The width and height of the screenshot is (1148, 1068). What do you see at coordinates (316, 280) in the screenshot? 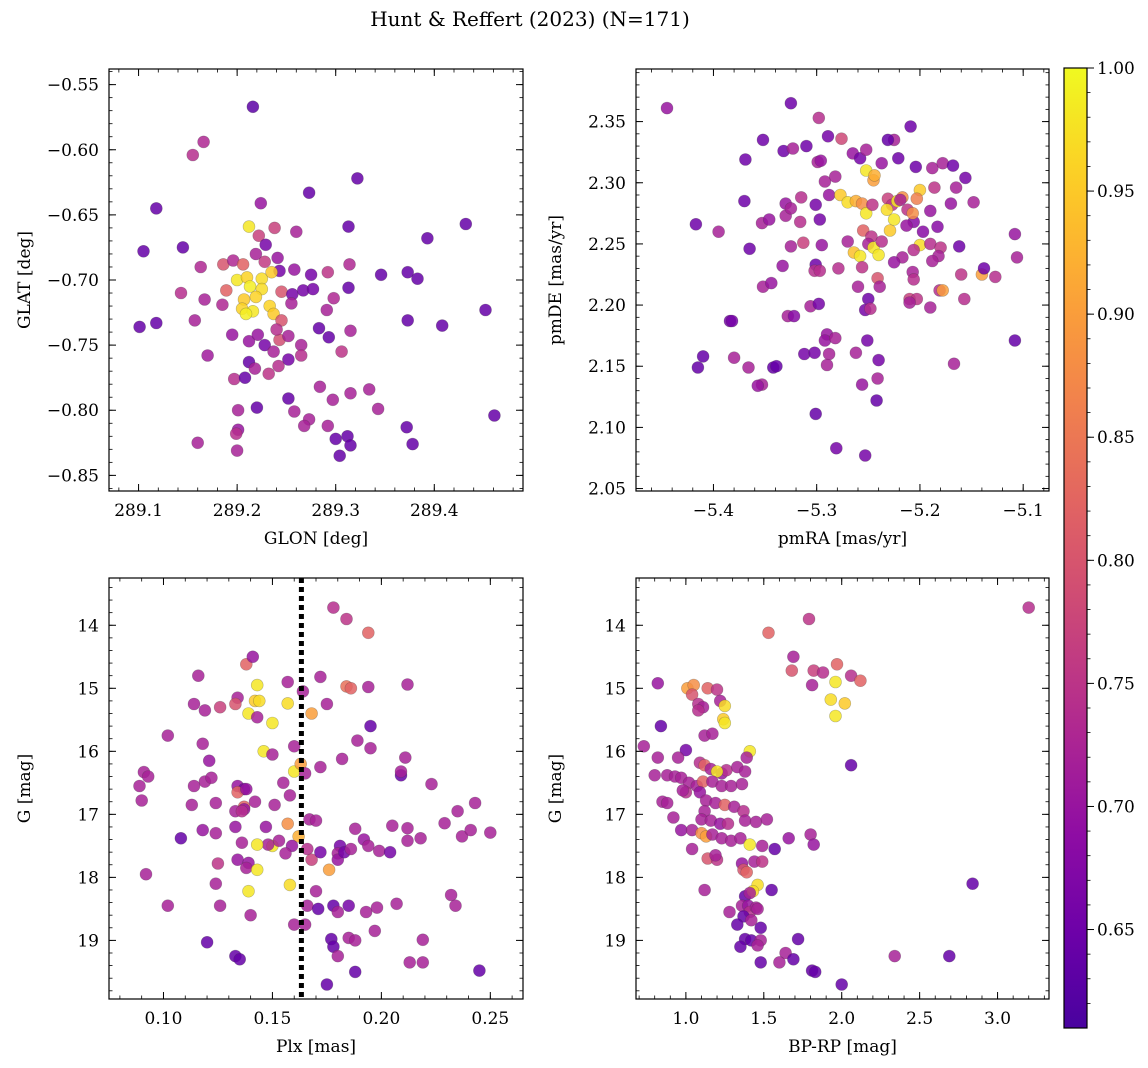
I see `axes-frame` at bounding box center [316, 280].